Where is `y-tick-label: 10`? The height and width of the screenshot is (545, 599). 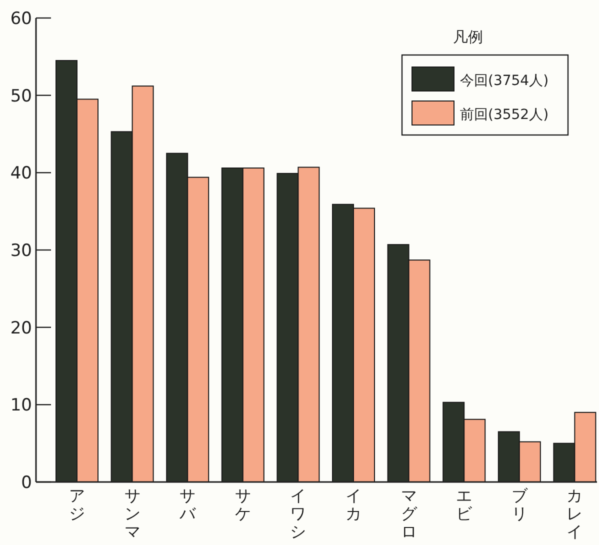
y-tick-label: 10 is located at coordinates (21, 406).